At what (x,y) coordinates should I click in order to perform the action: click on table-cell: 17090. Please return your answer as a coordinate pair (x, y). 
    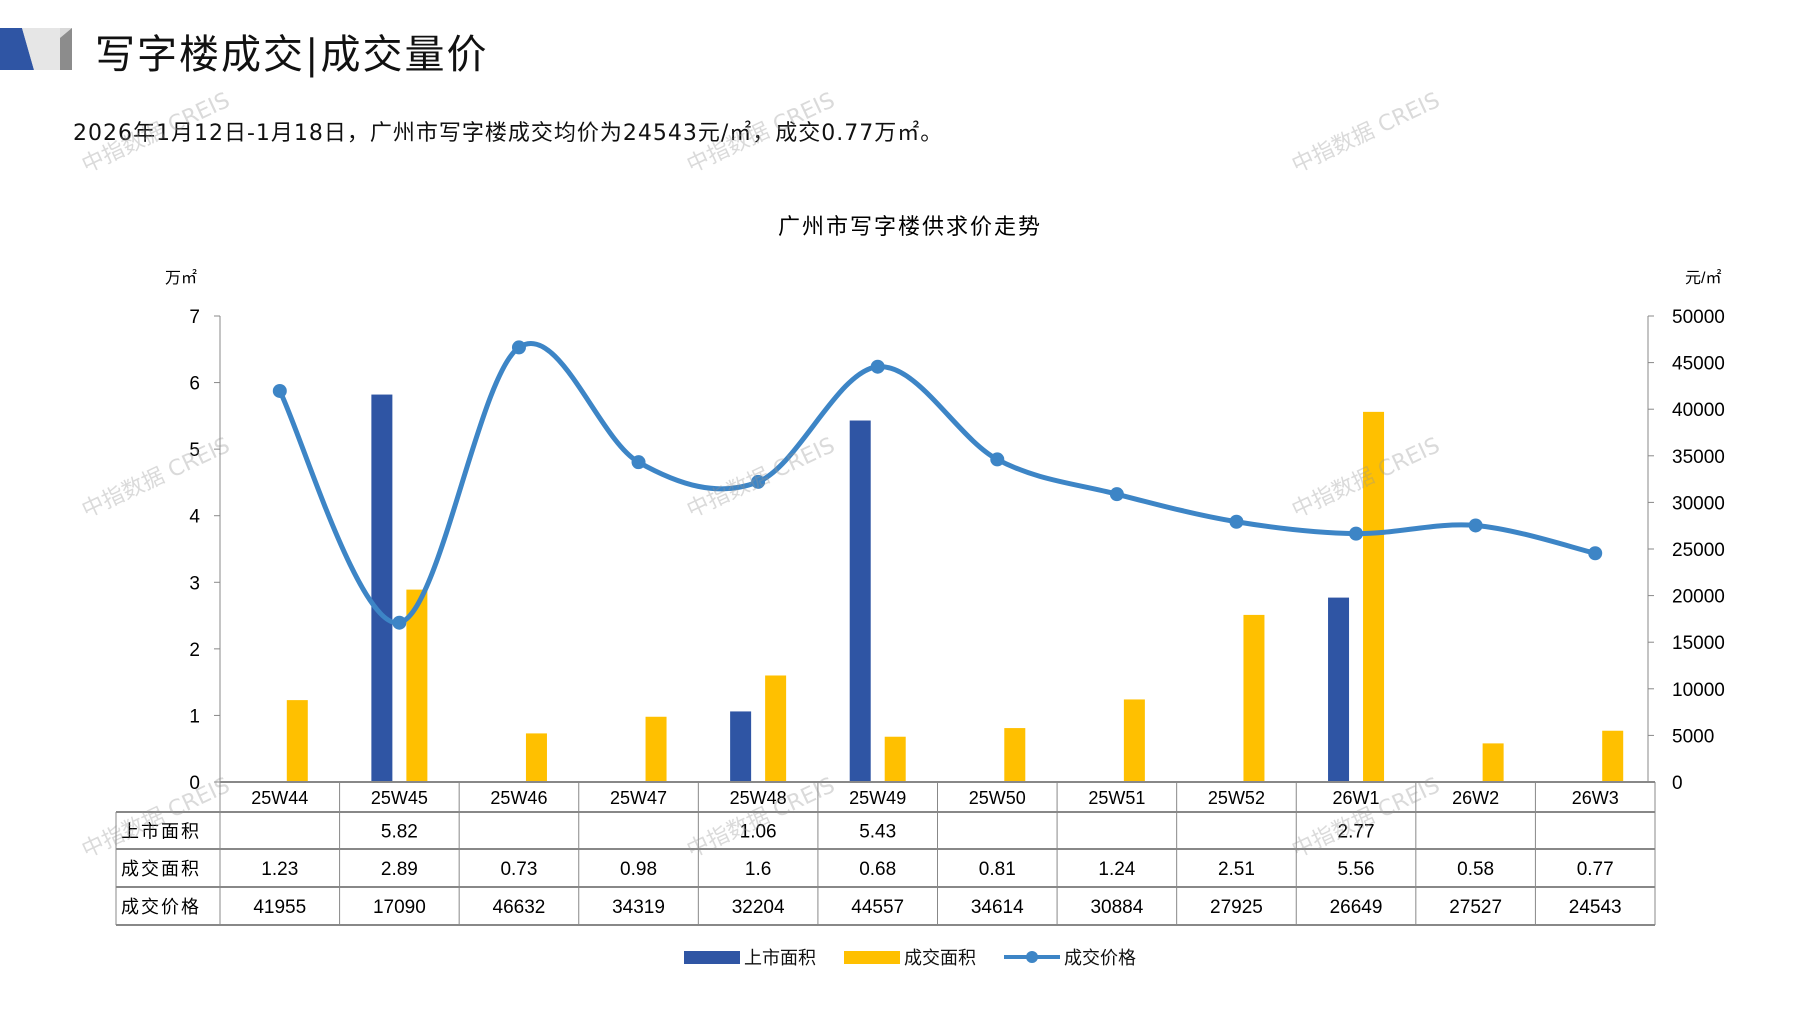
    Looking at the image, I should click on (399, 907).